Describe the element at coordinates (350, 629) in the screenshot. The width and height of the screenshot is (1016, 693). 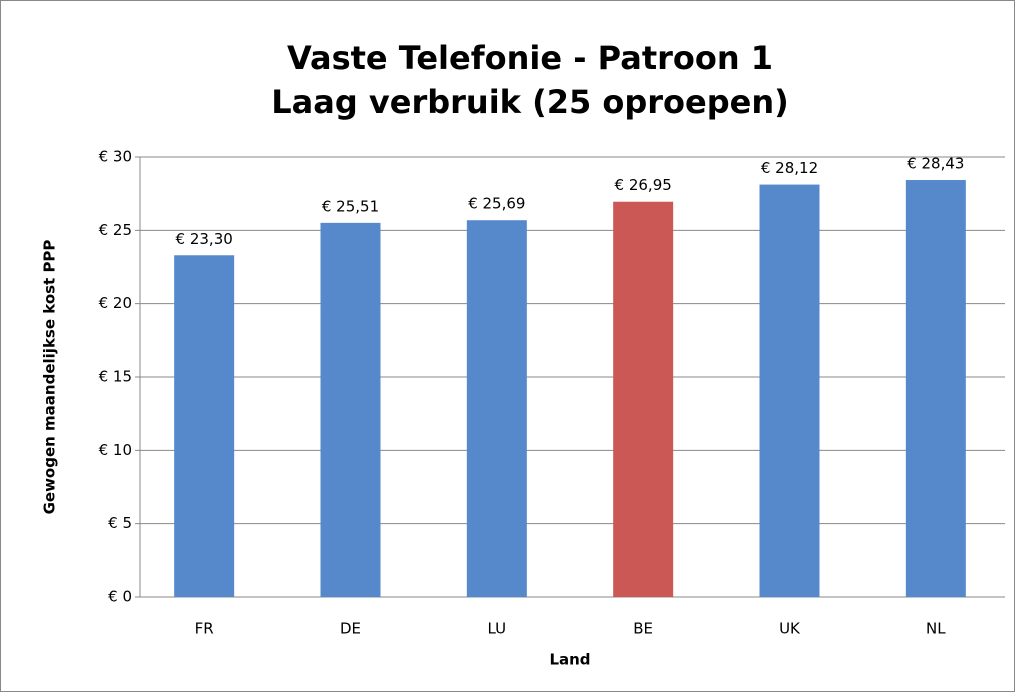
I see `x-tick-label: DE` at that location.